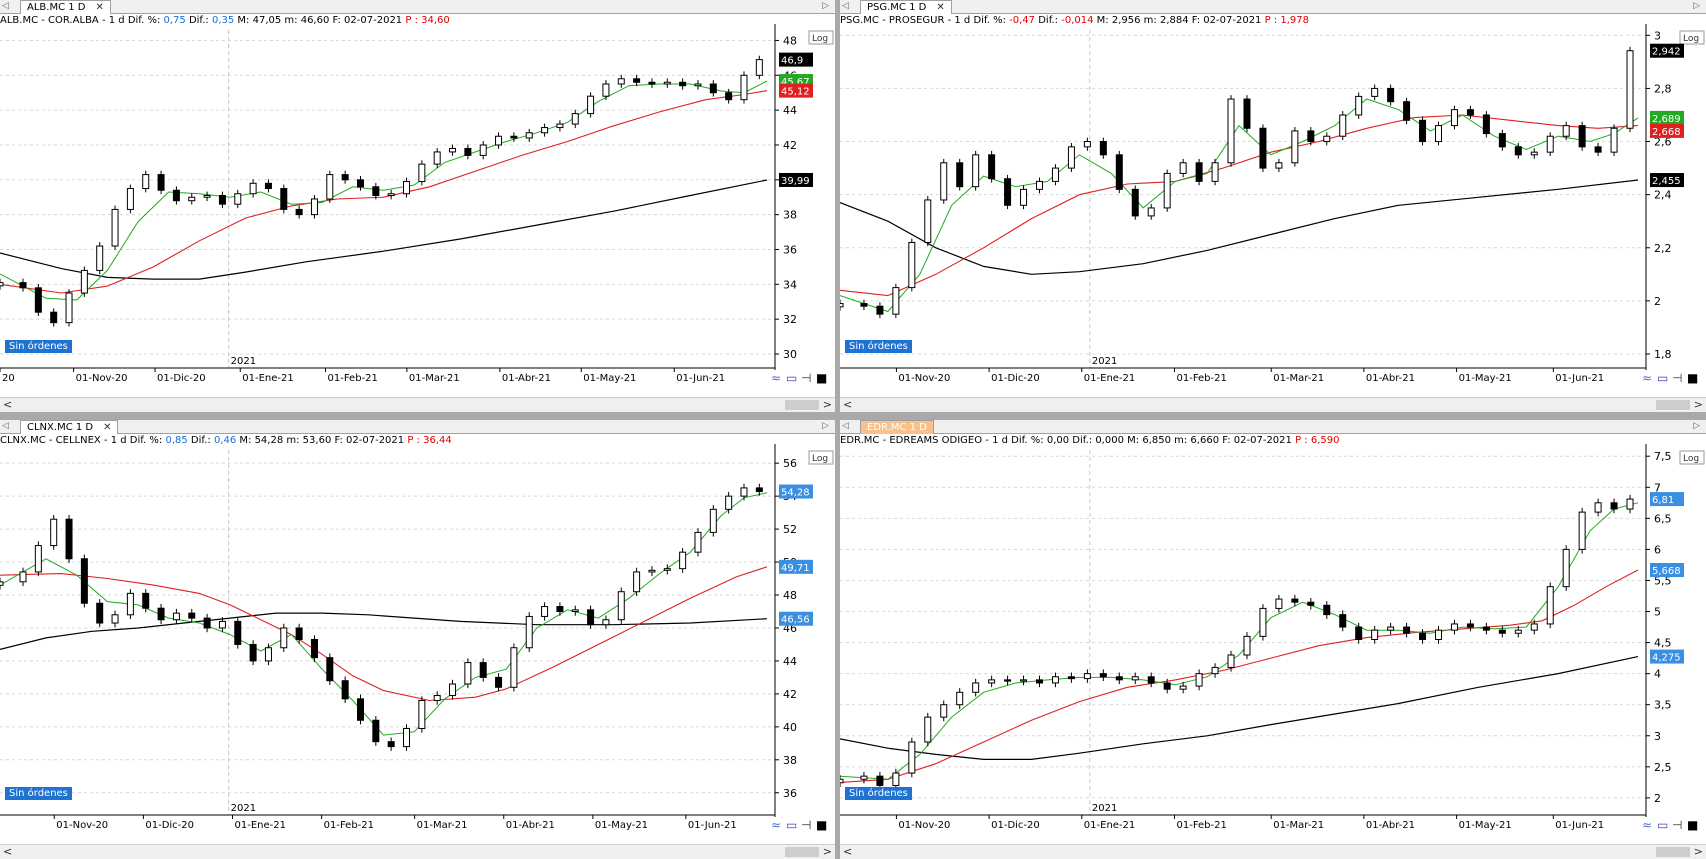  Describe the element at coordinates (1077, 20) in the screenshot. I see `dif-value: -0,014` at that location.